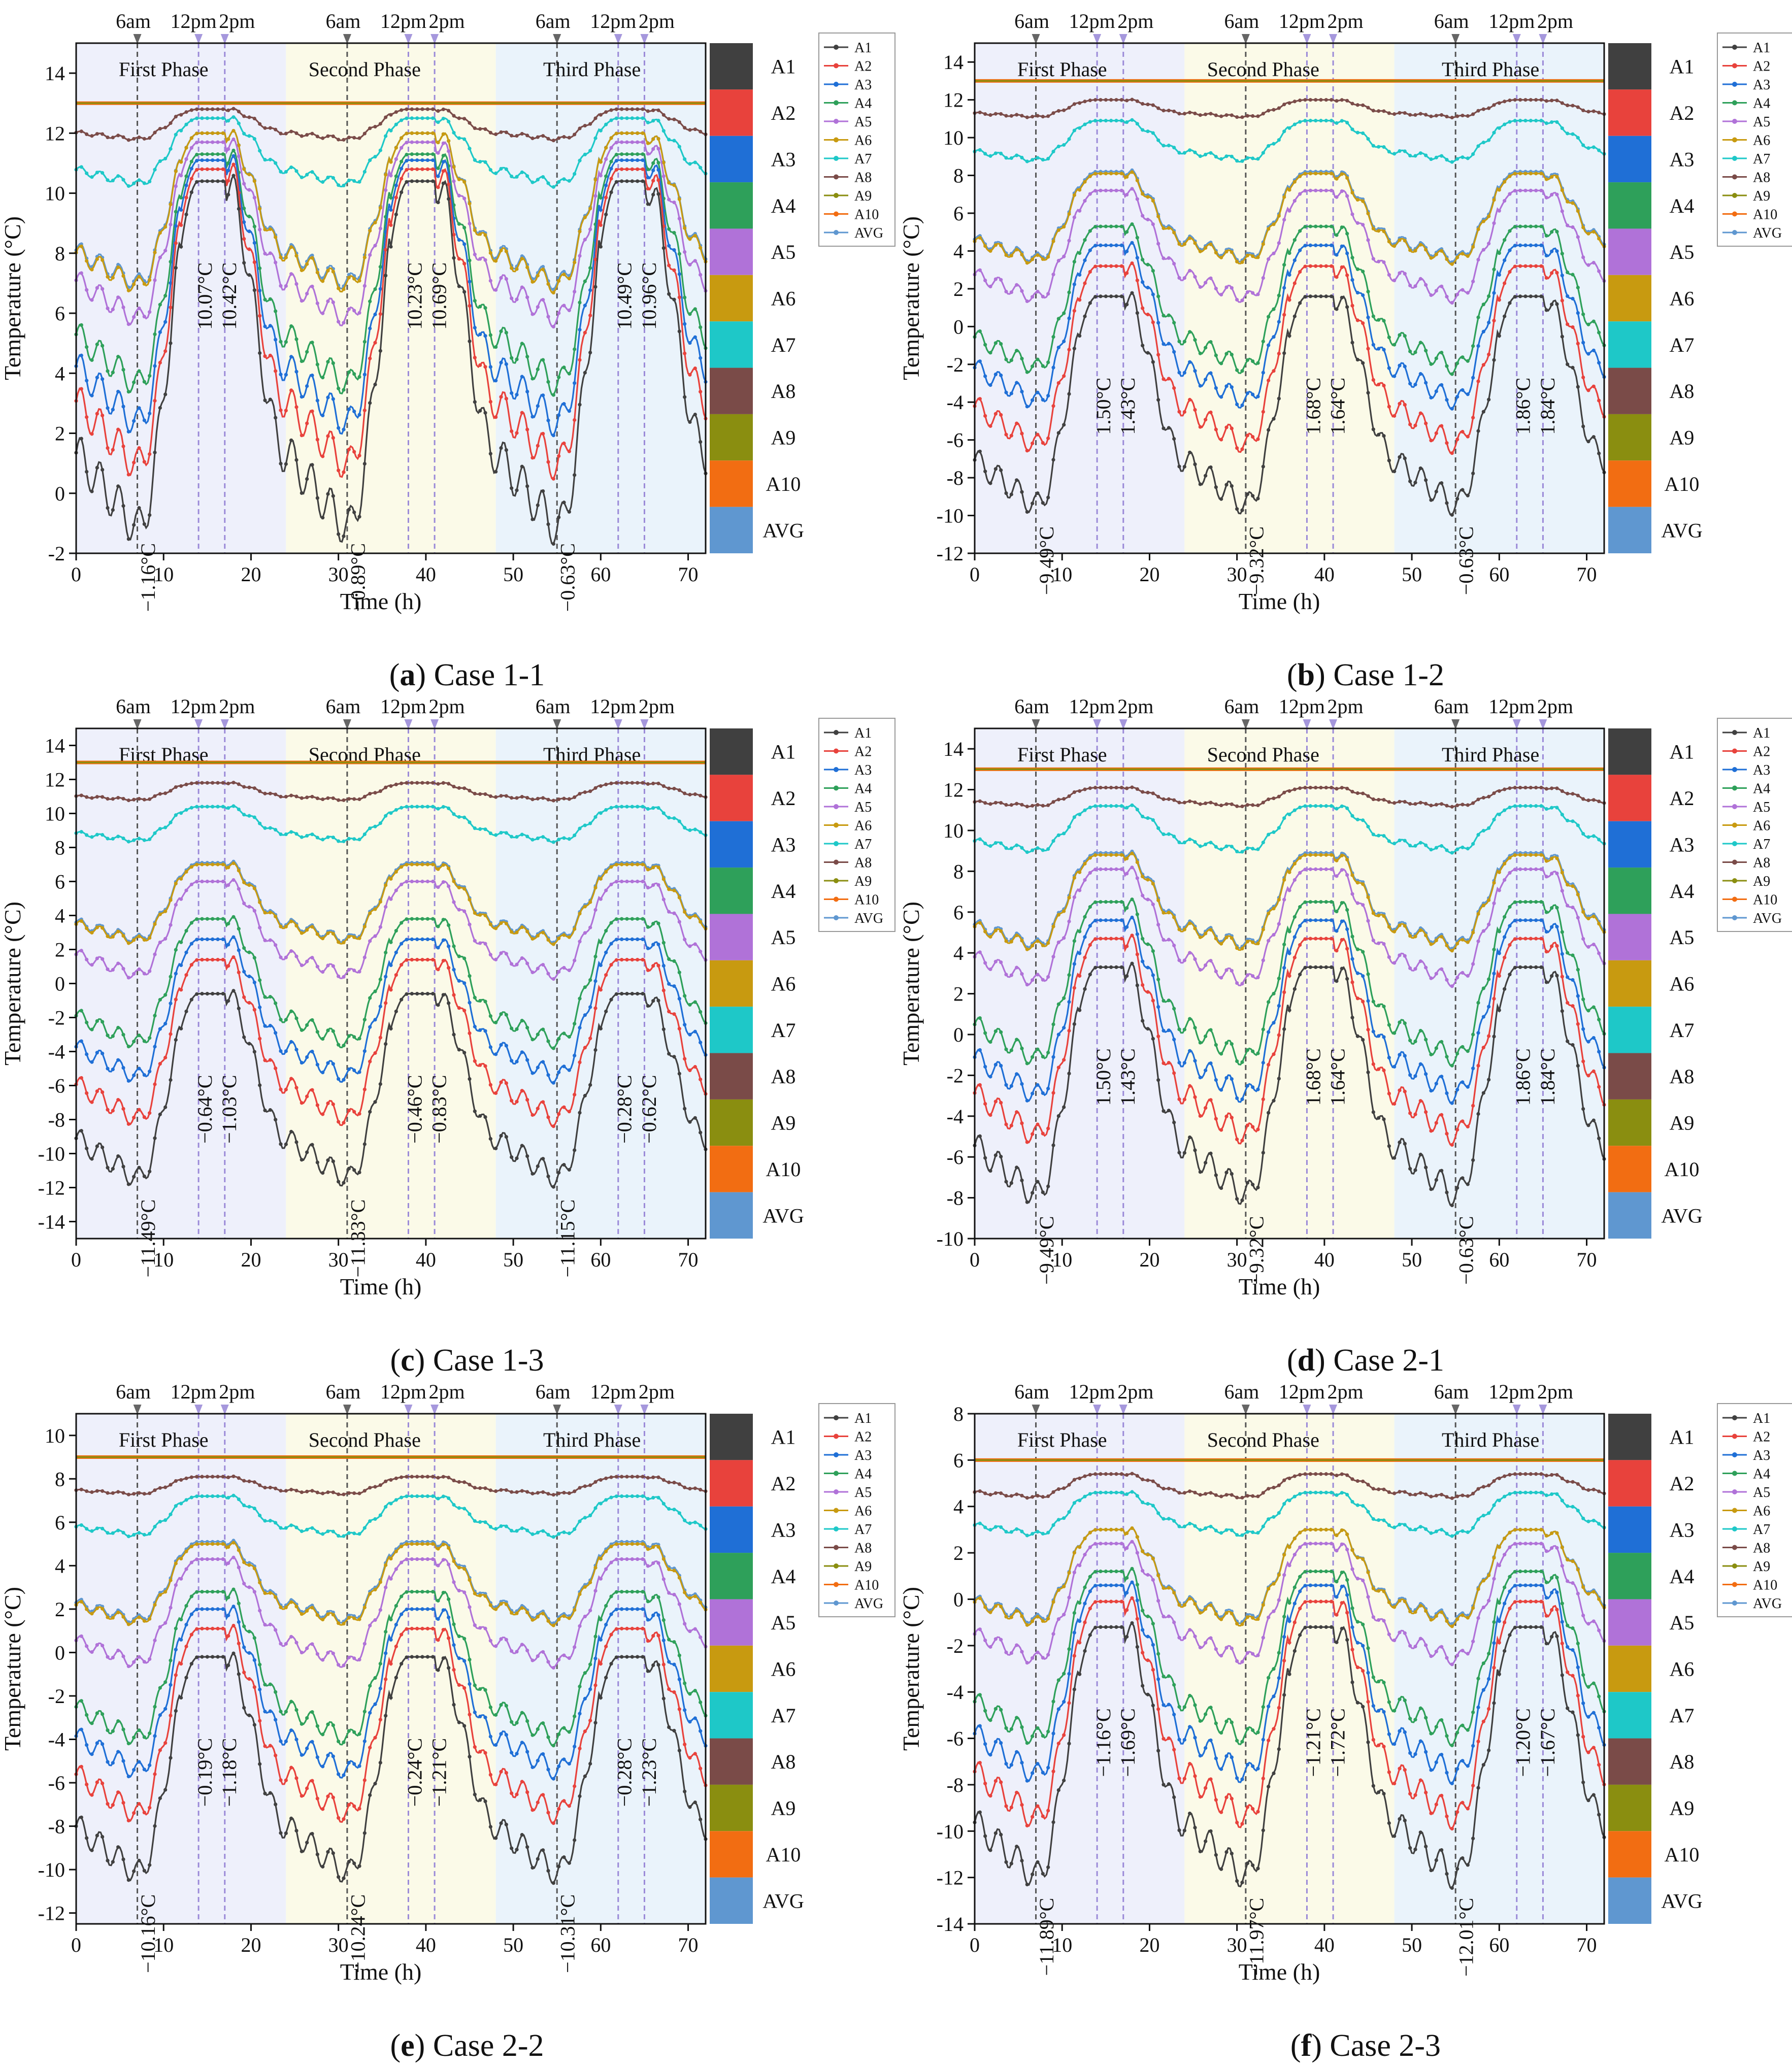 The image size is (1792, 2066). What do you see at coordinates (1761, 141) in the screenshot?
I see `legend-entry-a6: A6` at bounding box center [1761, 141].